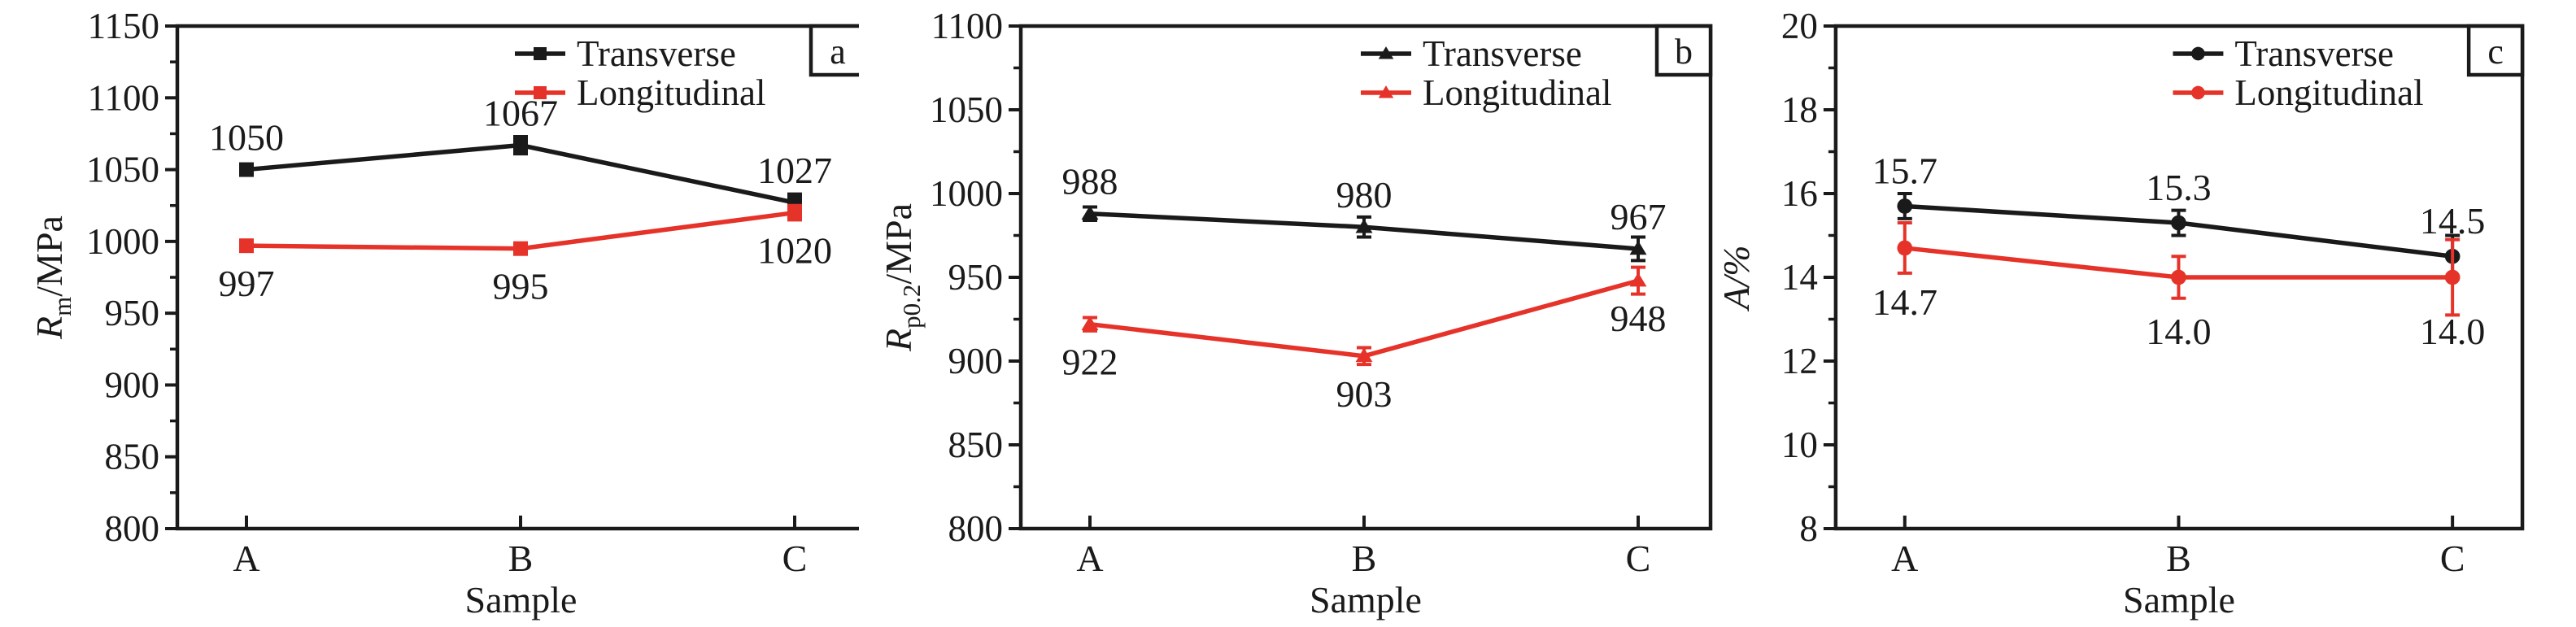 This screenshot has width=2576, height=627. I want to click on data-point-label: 1027, so click(794, 170).